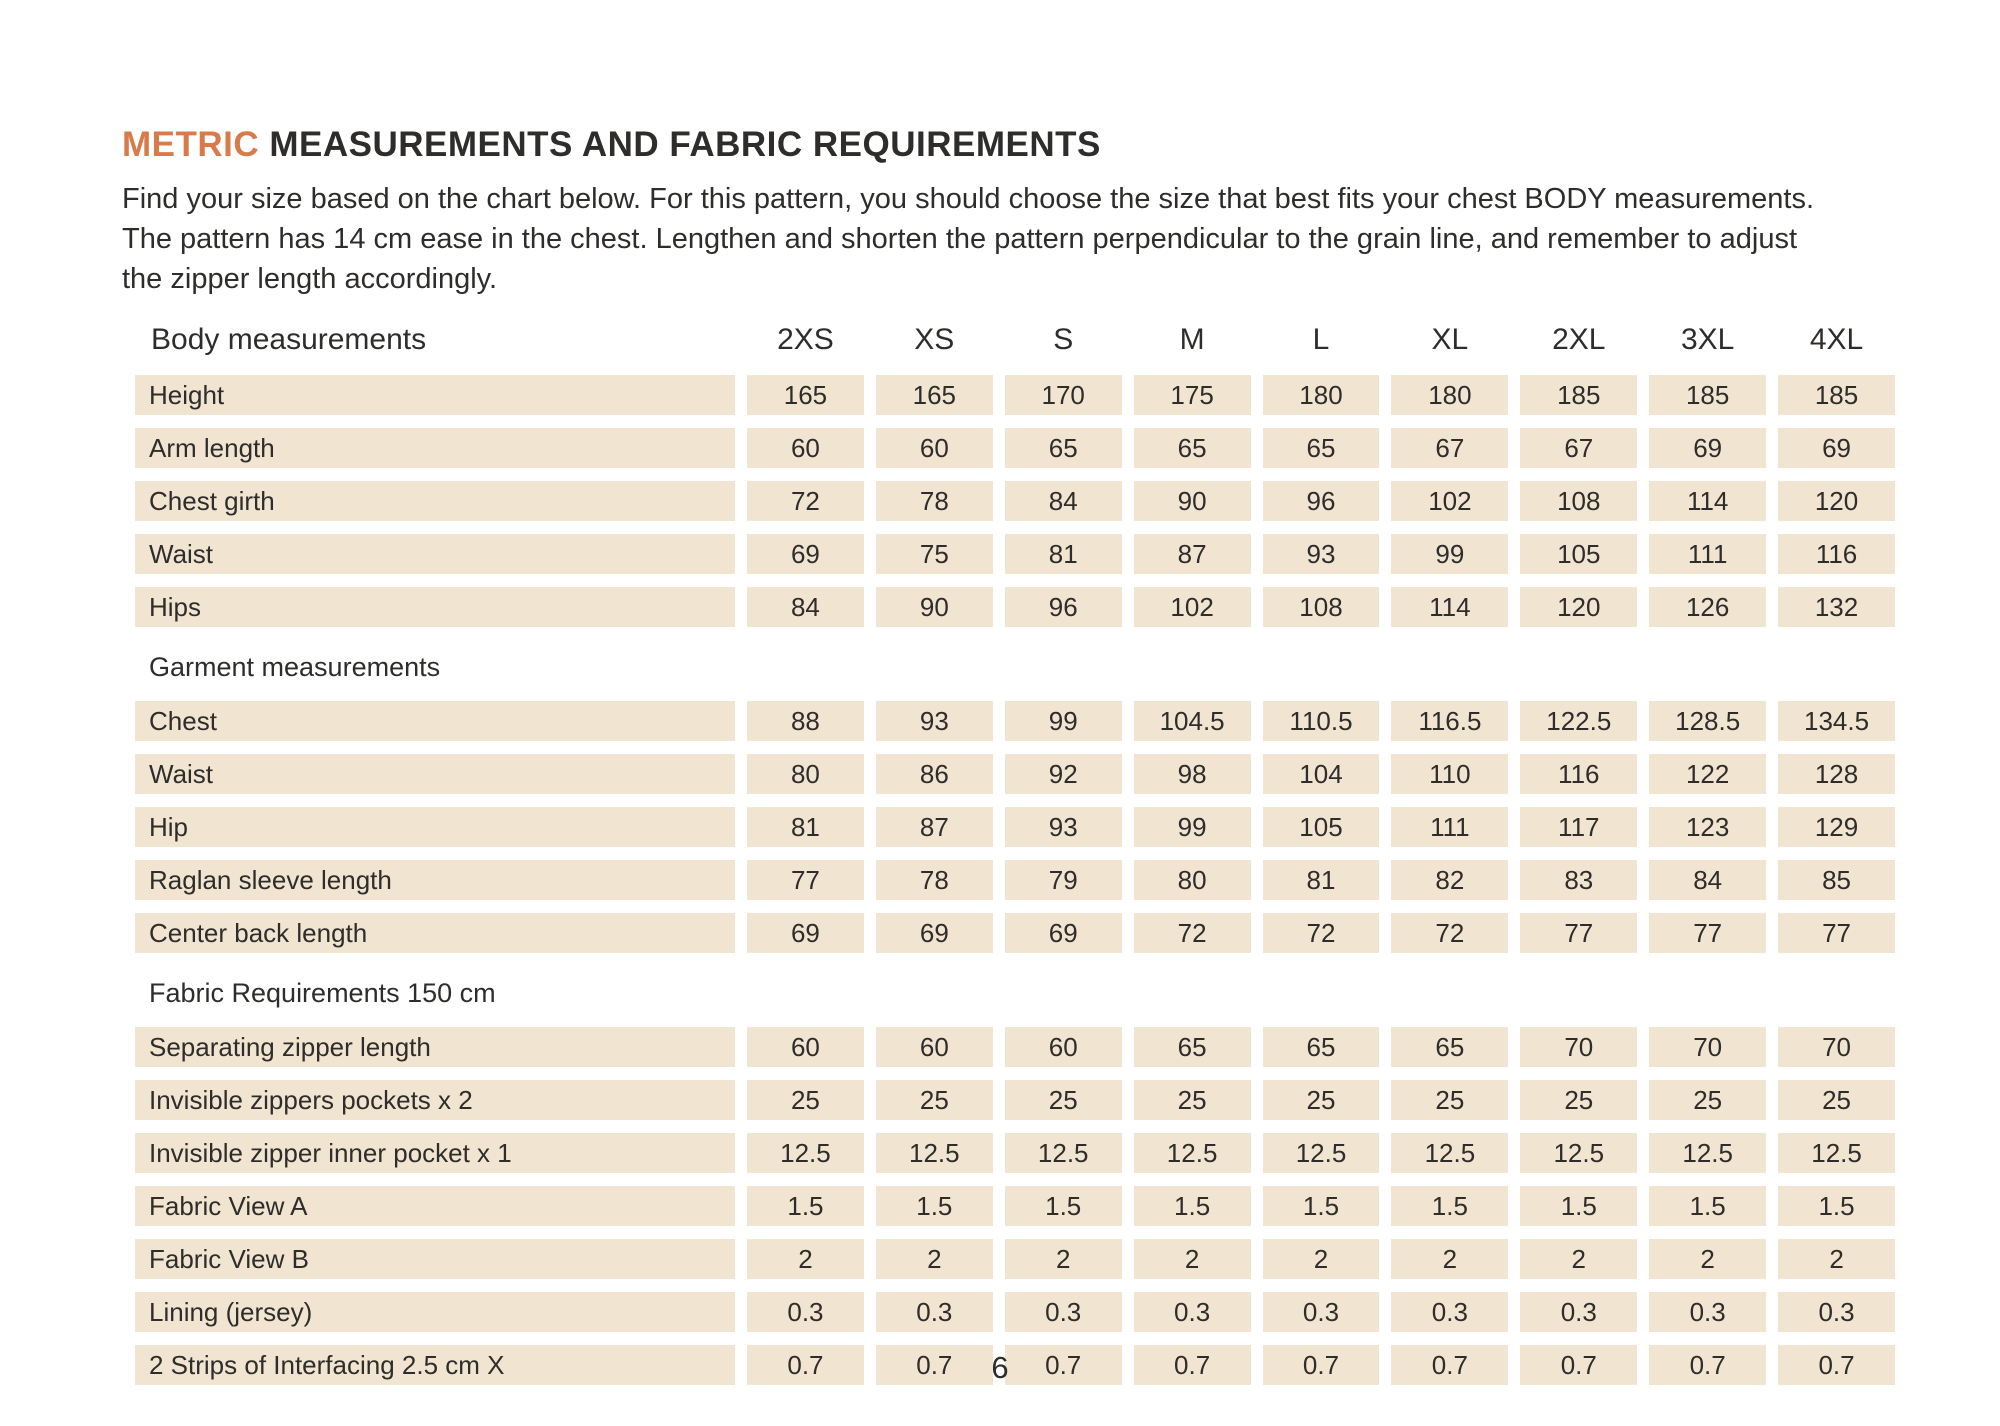 The image size is (2000, 1426). Describe the element at coordinates (1192, 774) in the screenshot. I see `value-cell: 98` at that location.